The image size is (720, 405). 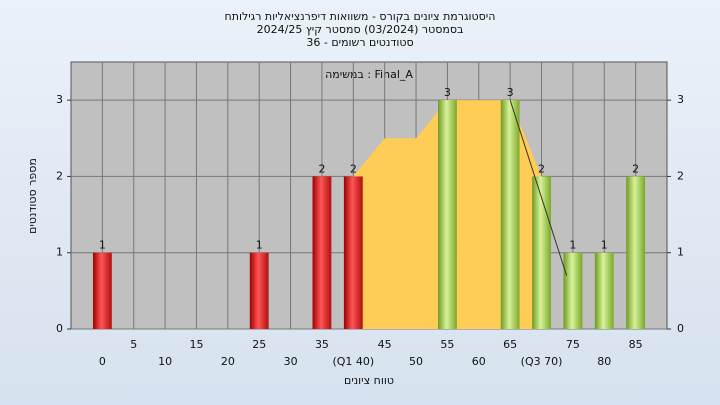 I want to click on x-tick-label: 85, so click(x=636, y=344).